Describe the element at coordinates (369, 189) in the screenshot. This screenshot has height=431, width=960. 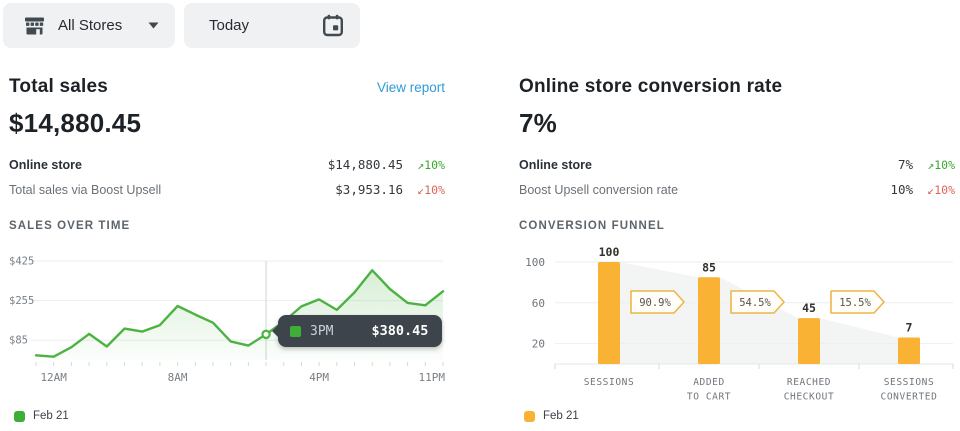
I see `metric-value: $3,953.16` at that location.